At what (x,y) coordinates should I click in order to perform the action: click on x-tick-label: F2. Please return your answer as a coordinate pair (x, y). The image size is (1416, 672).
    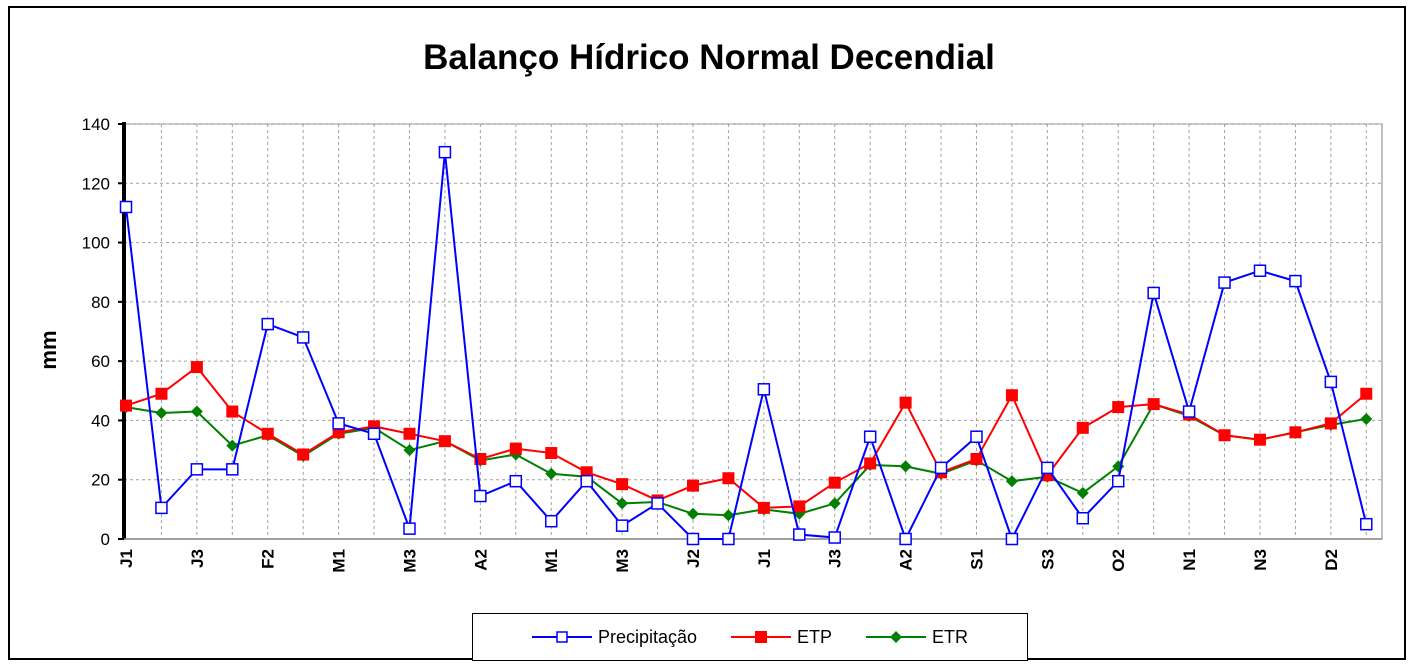
    Looking at the image, I should click on (268, 559).